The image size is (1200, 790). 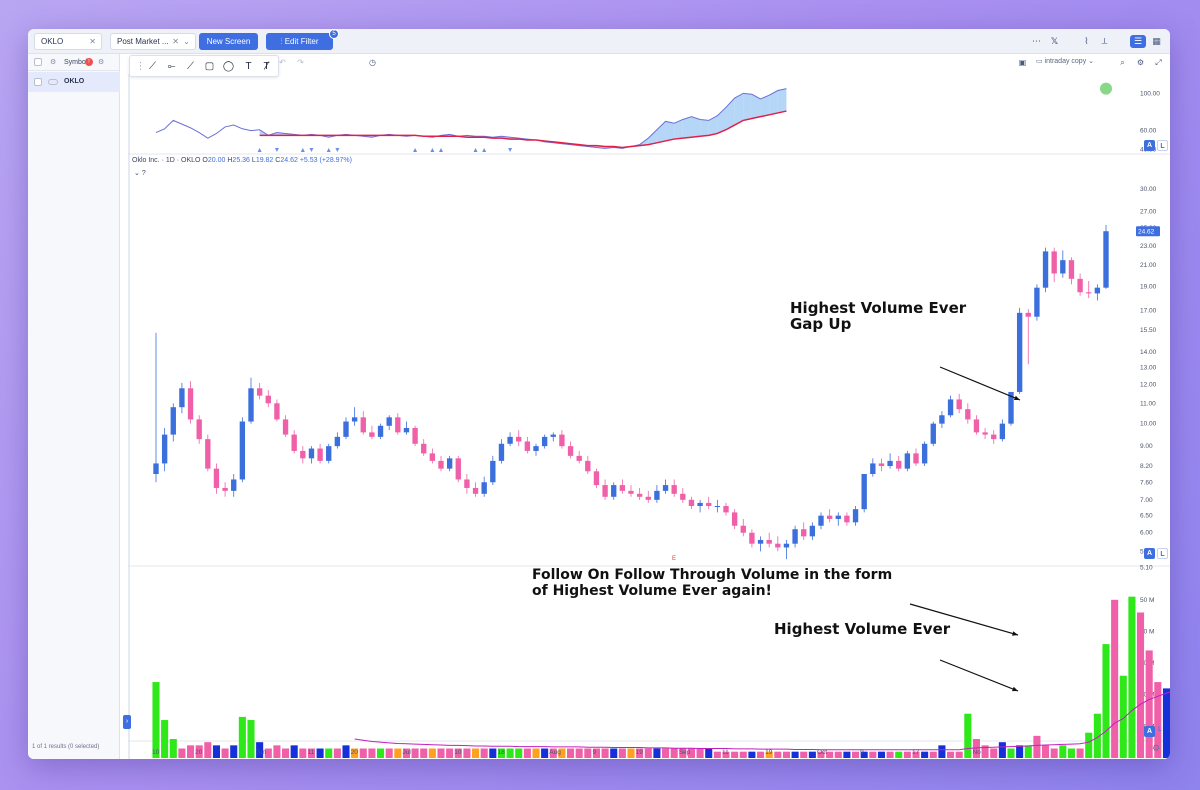 What do you see at coordinates (406, 752) in the screenshot?
I see `x-tick-label: Jul` at bounding box center [406, 752].